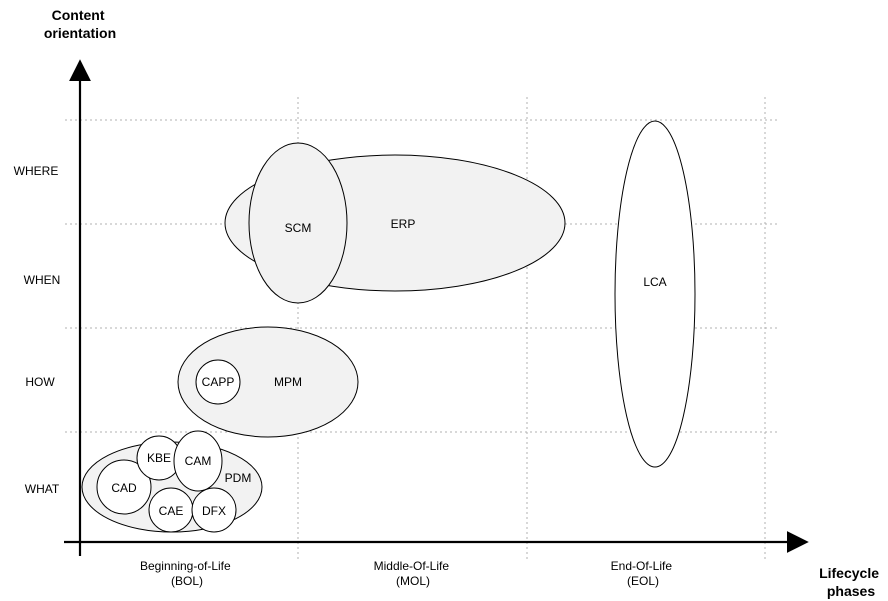 The height and width of the screenshot is (601, 888). I want to click on y-label-how: HOW, so click(40, 382).